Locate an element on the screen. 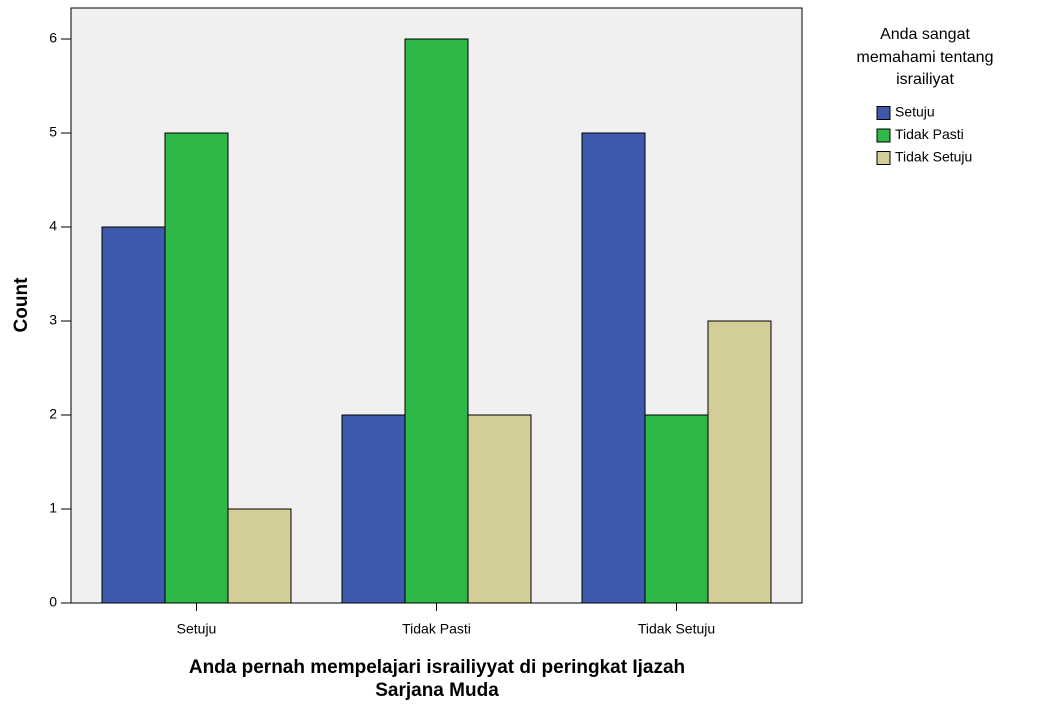 This screenshot has width=1050, height=713. y-tick-label: 6 is located at coordinates (53, 38).